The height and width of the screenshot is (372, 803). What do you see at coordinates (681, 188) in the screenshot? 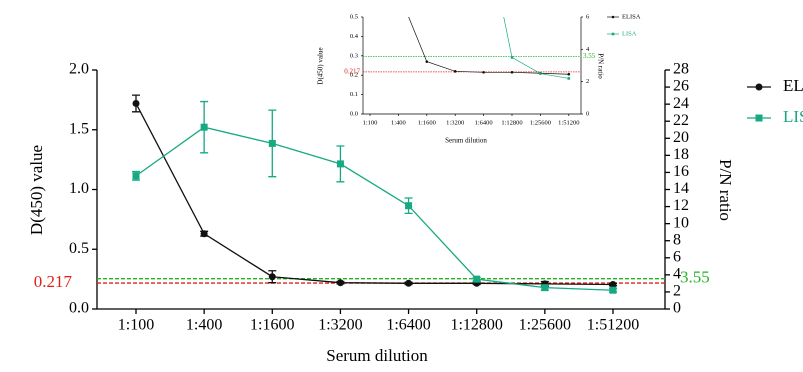
I see `y2-tick-label: 14` at bounding box center [681, 188].